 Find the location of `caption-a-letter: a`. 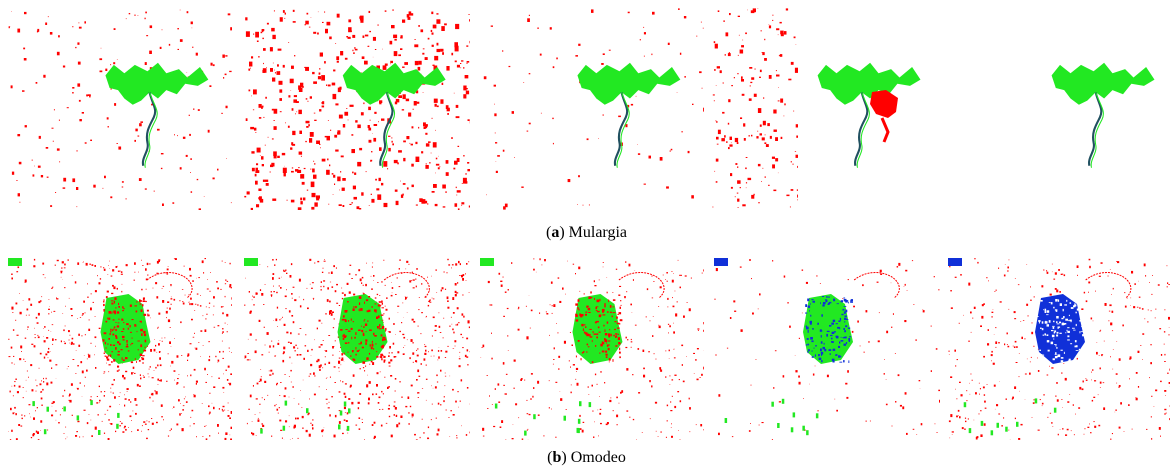

caption-a-letter: a is located at coordinates (555, 232).